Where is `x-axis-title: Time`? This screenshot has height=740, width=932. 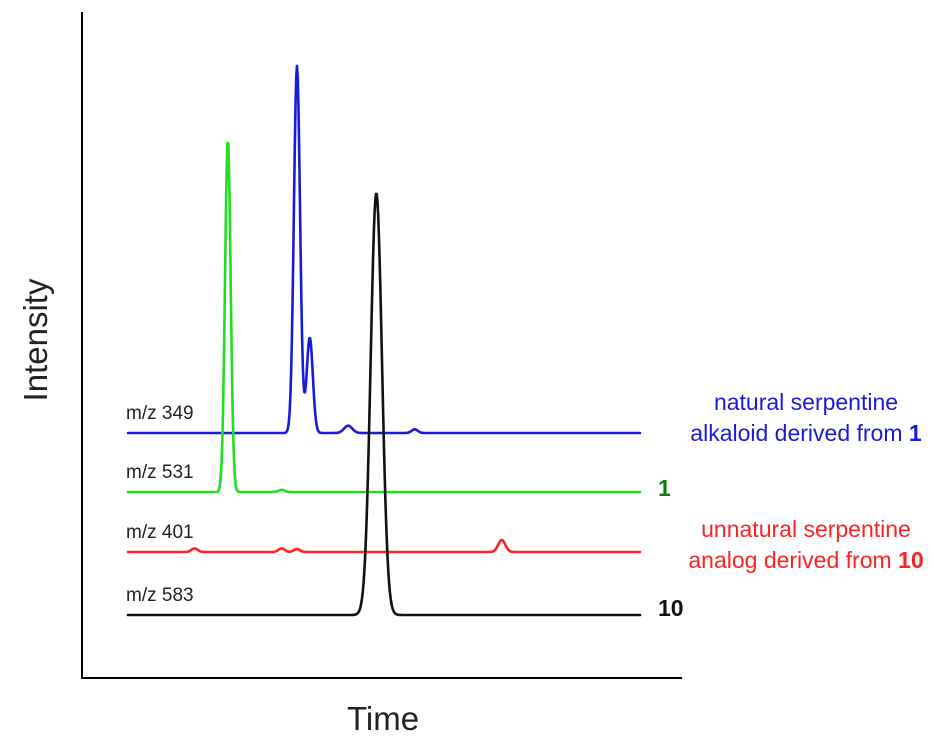
x-axis-title: Time is located at coordinates (383, 718).